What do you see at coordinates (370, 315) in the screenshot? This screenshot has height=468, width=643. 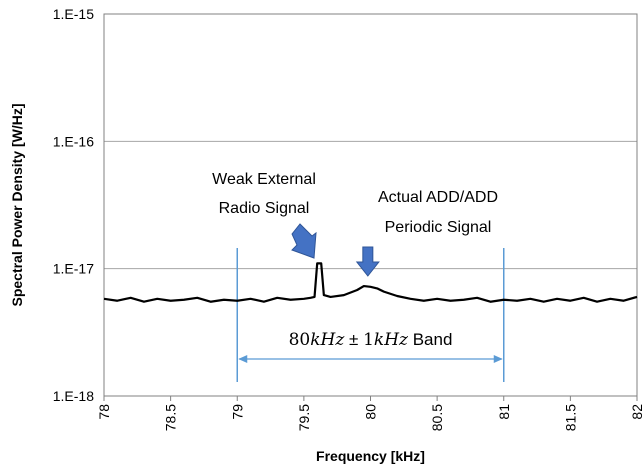 I see `band-markers: 80kHz ± 1kHz Band` at bounding box center [370, 315].